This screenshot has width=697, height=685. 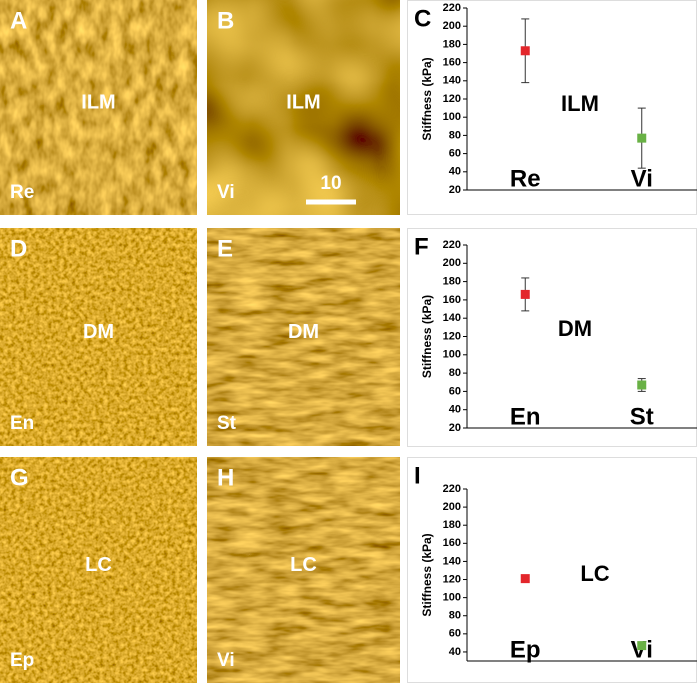 I want to click on panel-letter: D, so click(x=18, y=248).